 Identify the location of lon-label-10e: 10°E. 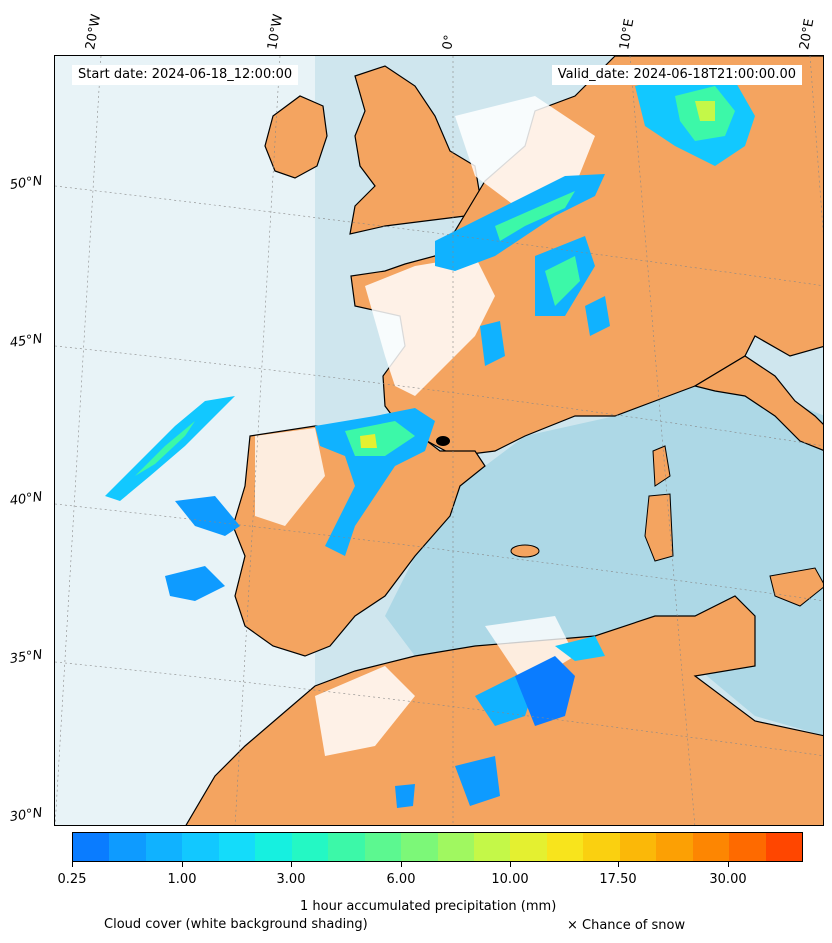
(627, 34).